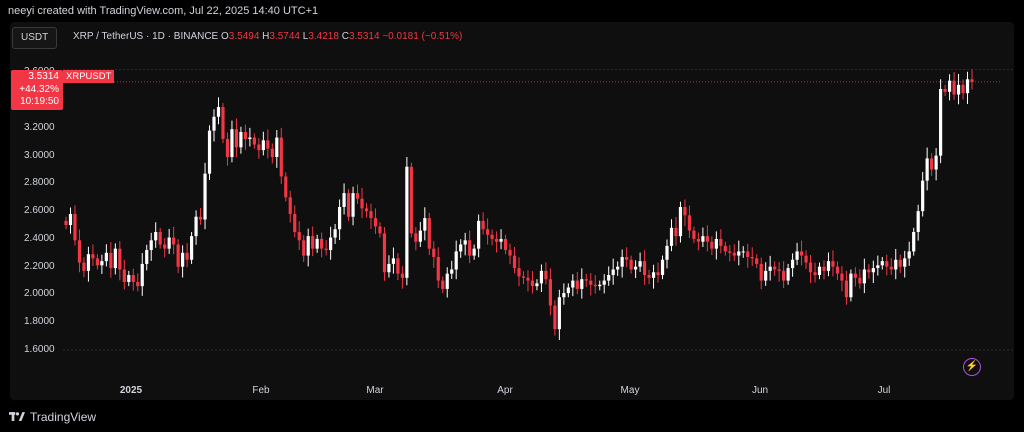 Image resolution: width=1024 pixels, height=432 pixels. What do you see at coordinates (35, 38) in the screenshot?
I see `currency-button: USDT` at bounding box center [35, 38].